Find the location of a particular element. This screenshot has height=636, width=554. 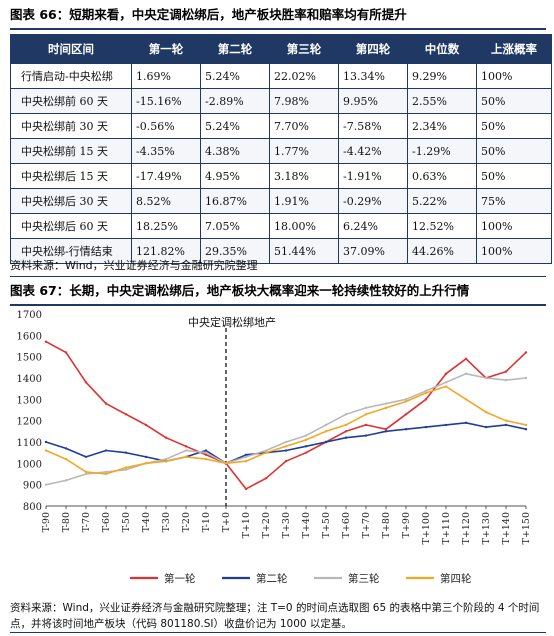

y-tick-label: 1600 is located at coordinates (29, 336).